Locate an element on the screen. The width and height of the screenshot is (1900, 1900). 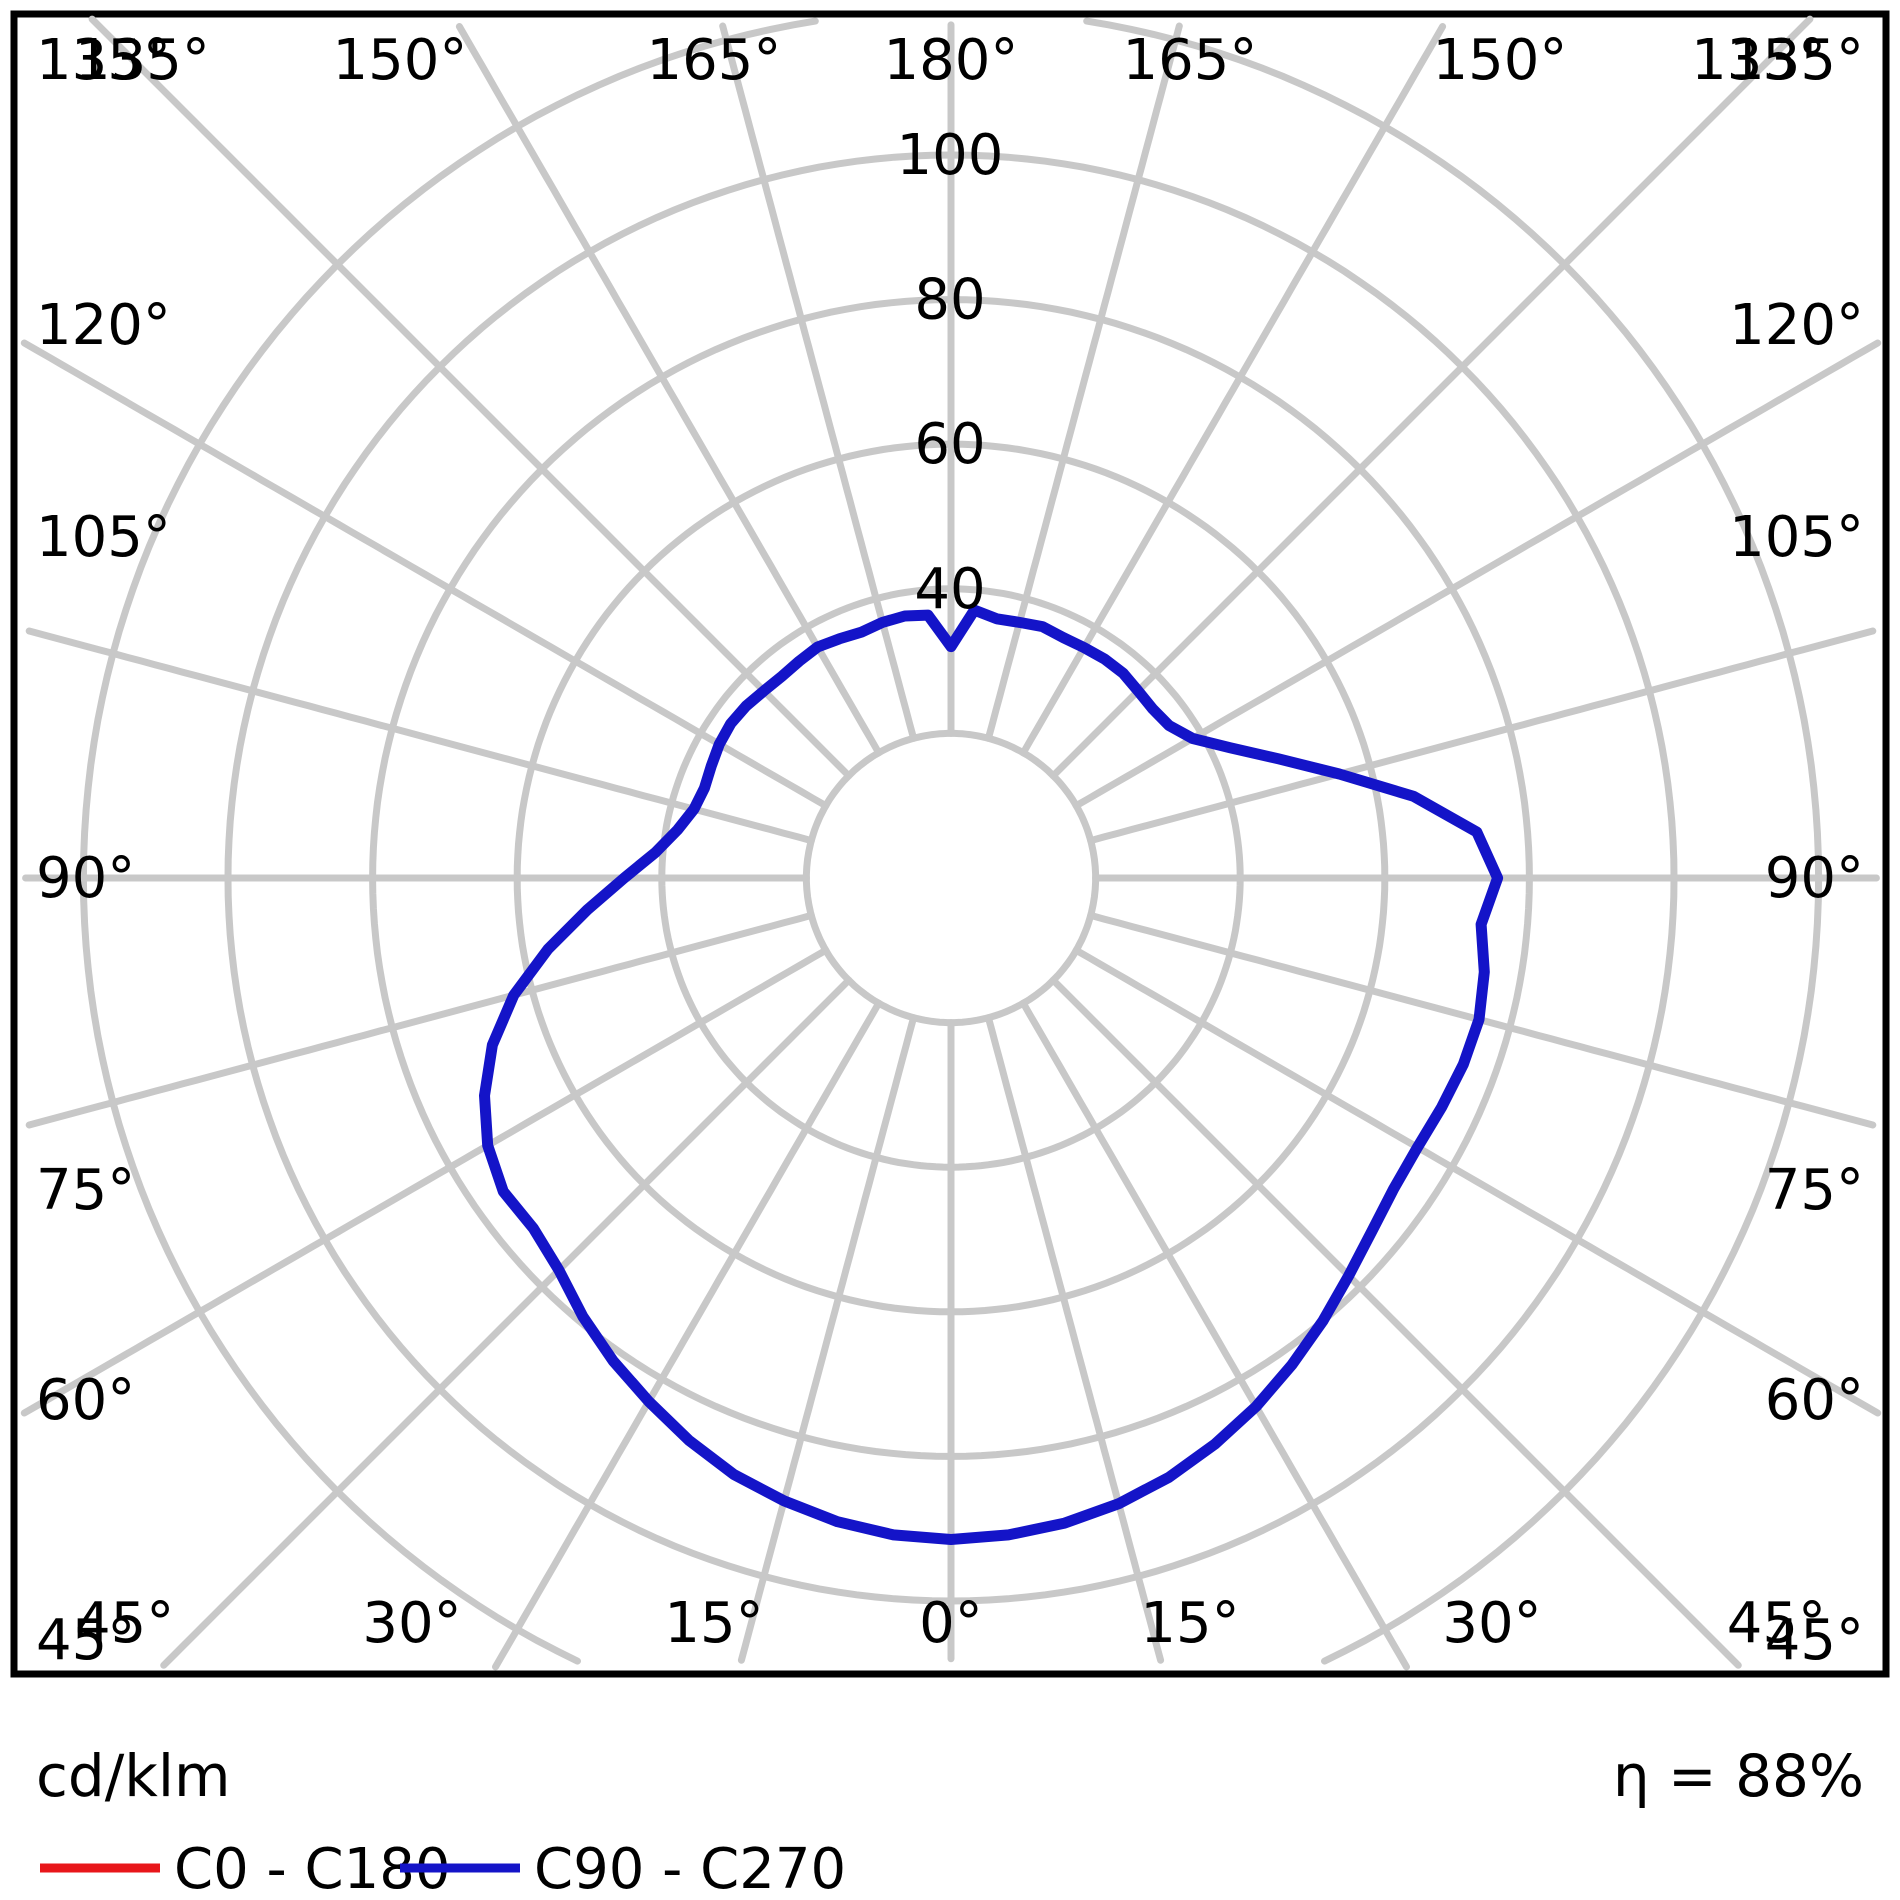
radial-tick-label: 100 is located at coordinates (950, 155).